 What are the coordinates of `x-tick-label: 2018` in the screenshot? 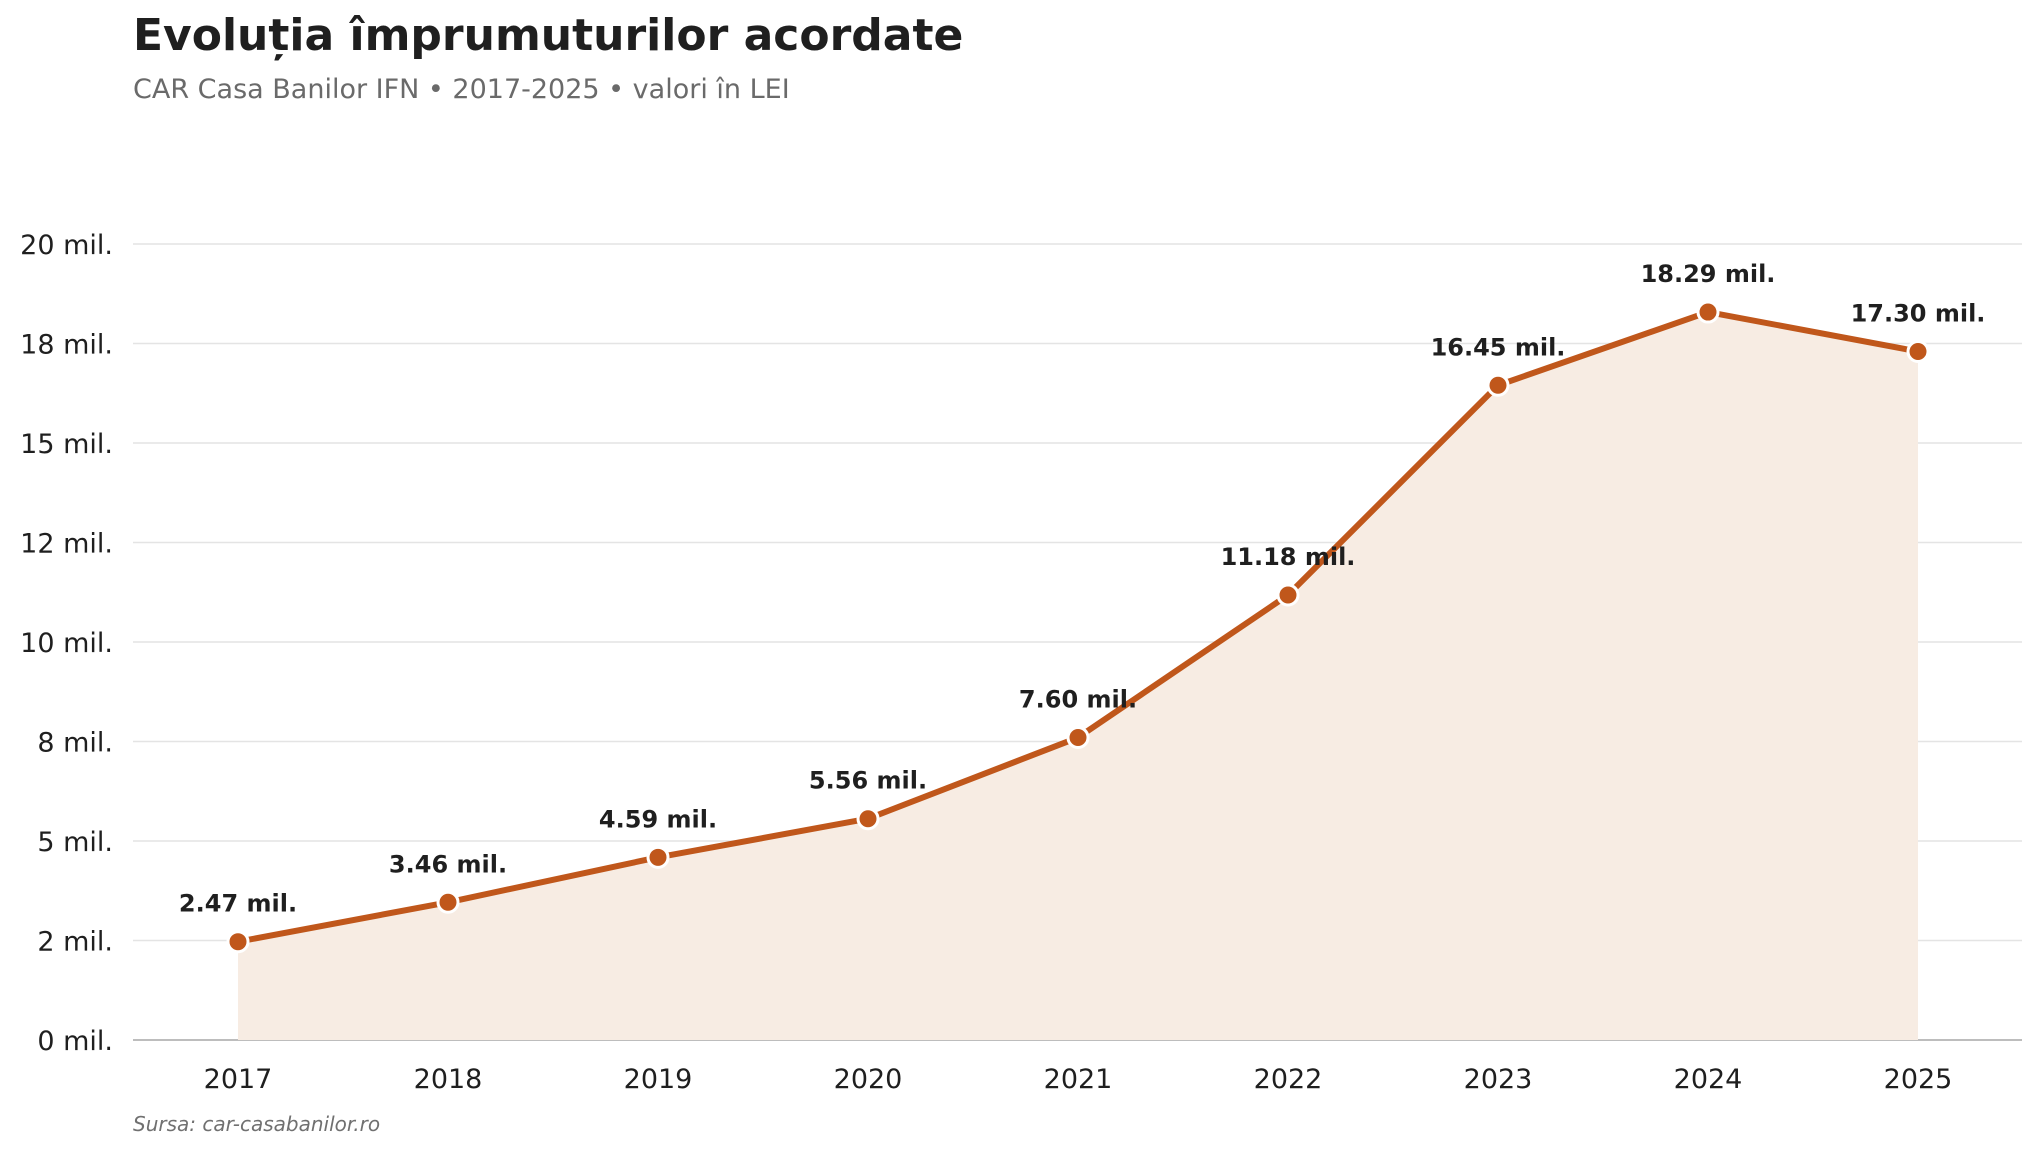 It's located at (448, 1079).